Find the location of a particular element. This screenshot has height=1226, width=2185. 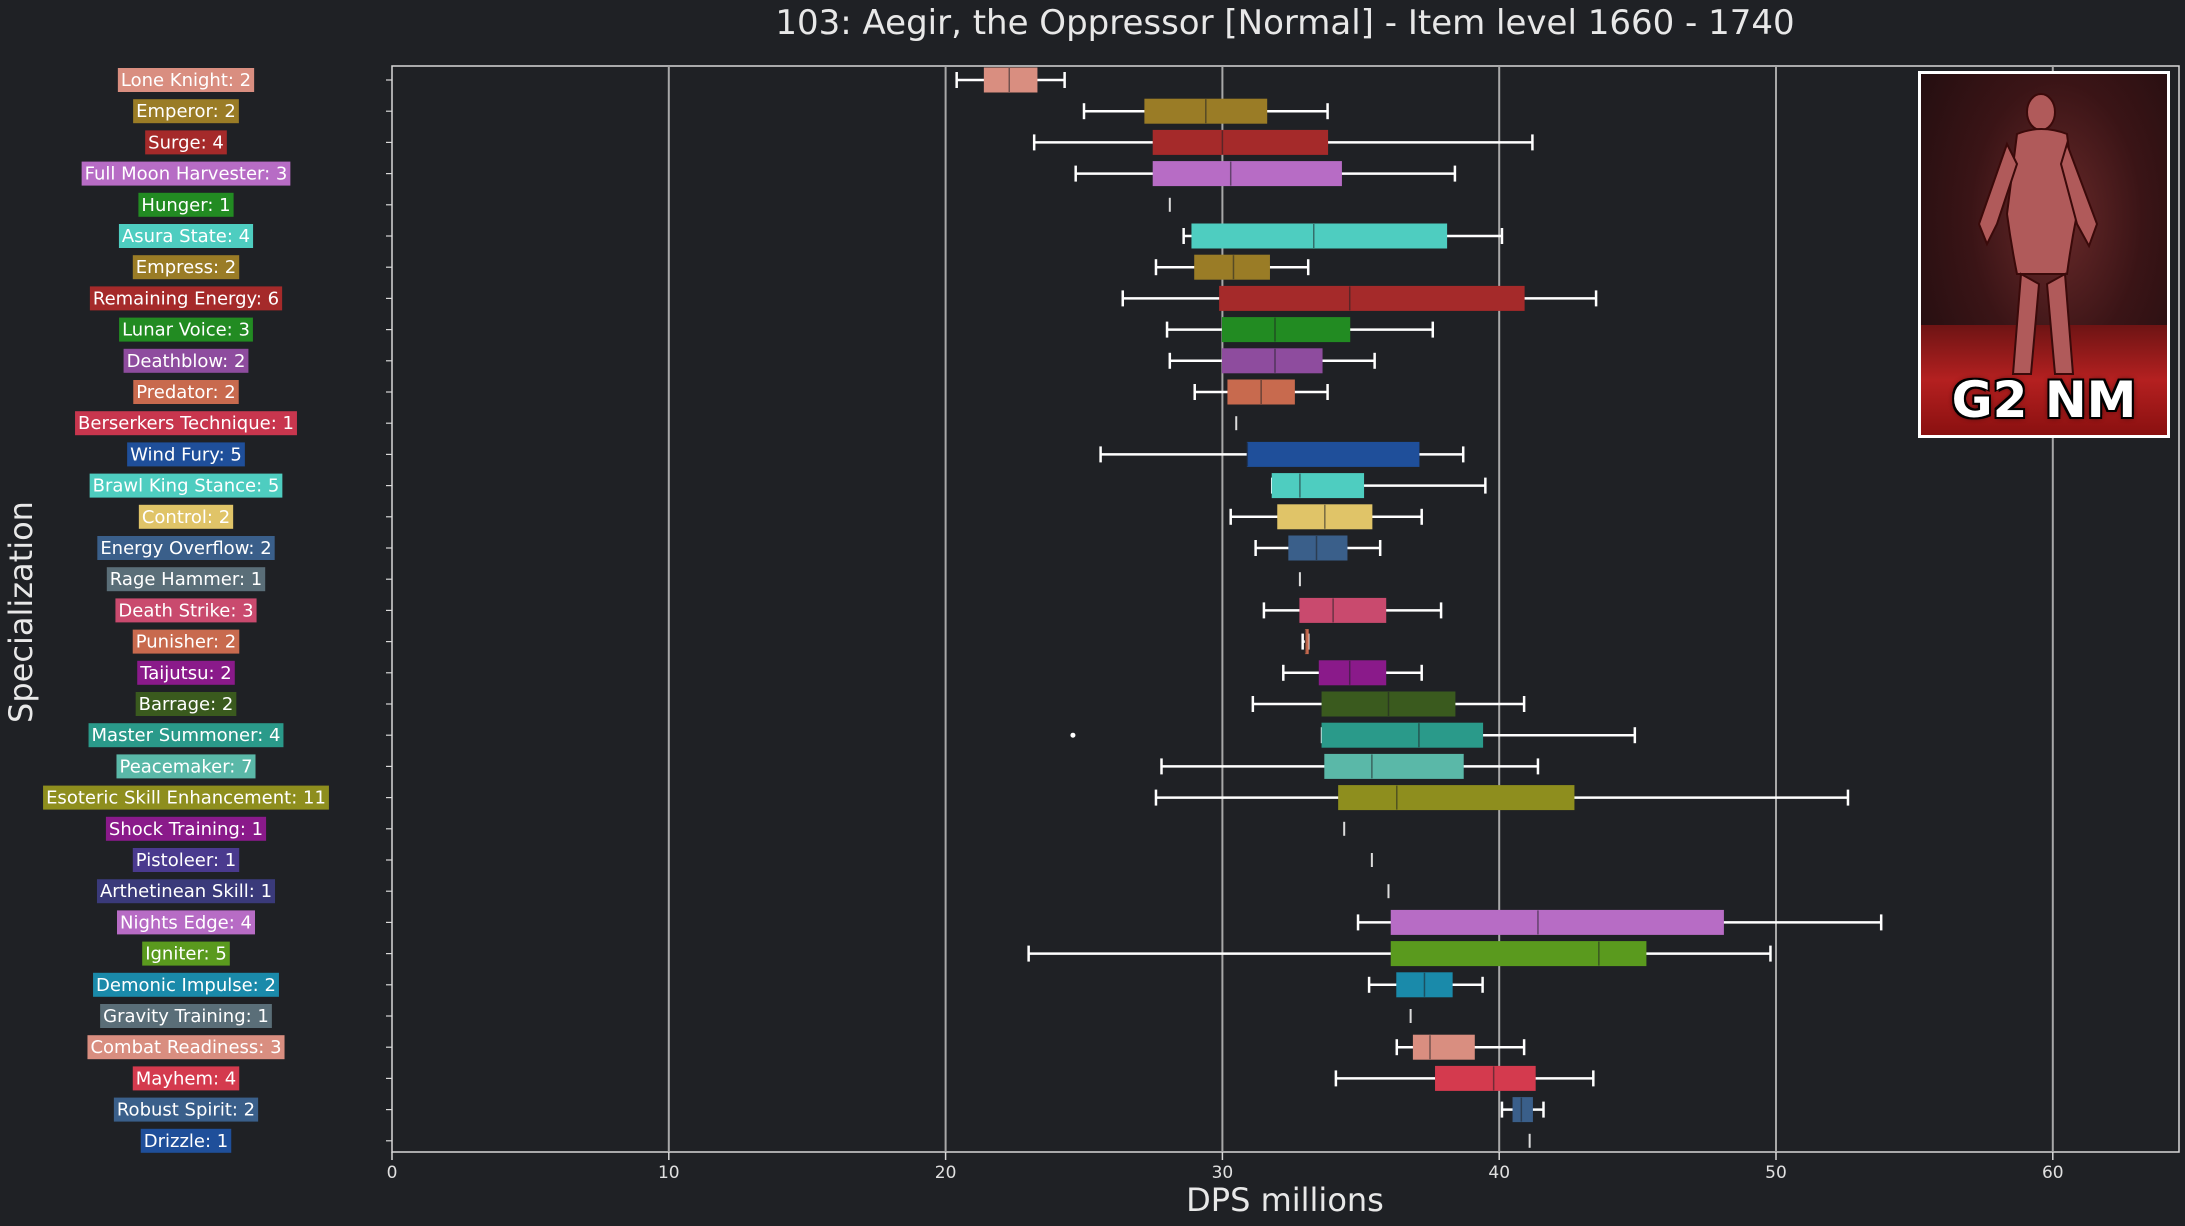

category-label-text: Remaining Energy: 6 is located at coordinates (186, 298).